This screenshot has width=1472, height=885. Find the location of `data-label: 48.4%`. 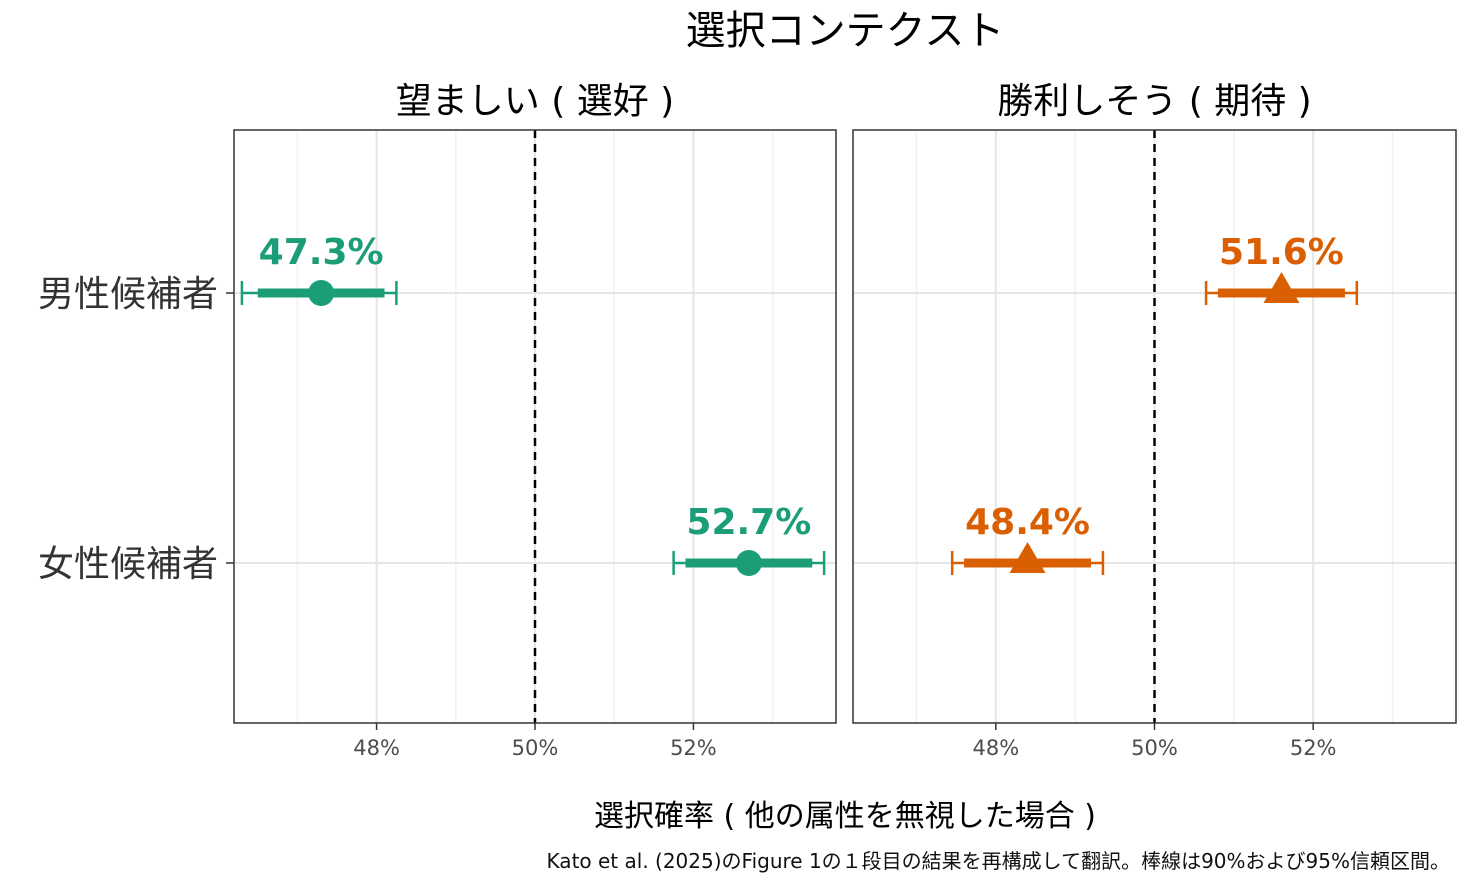

data-label: 48.4% is located at coordinates (1027, 522).